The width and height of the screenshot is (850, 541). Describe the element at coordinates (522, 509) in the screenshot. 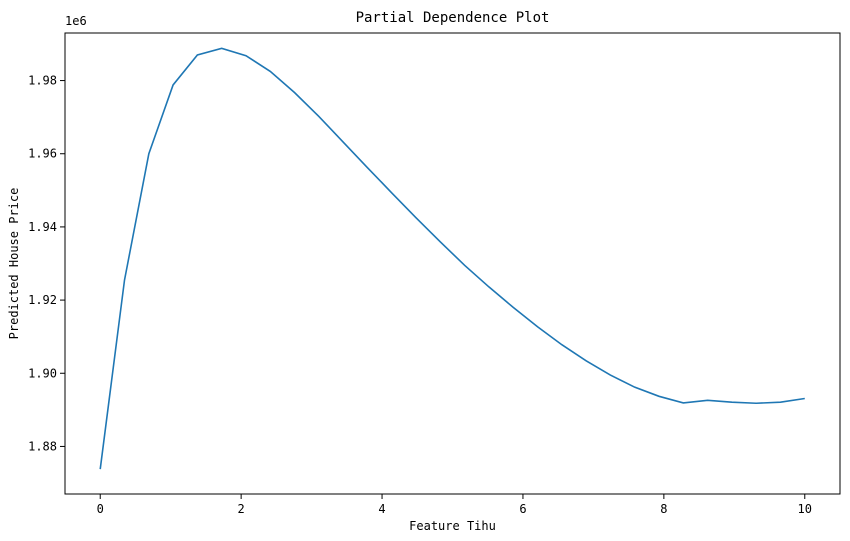

I see `x-tick-label: 6` at that location.